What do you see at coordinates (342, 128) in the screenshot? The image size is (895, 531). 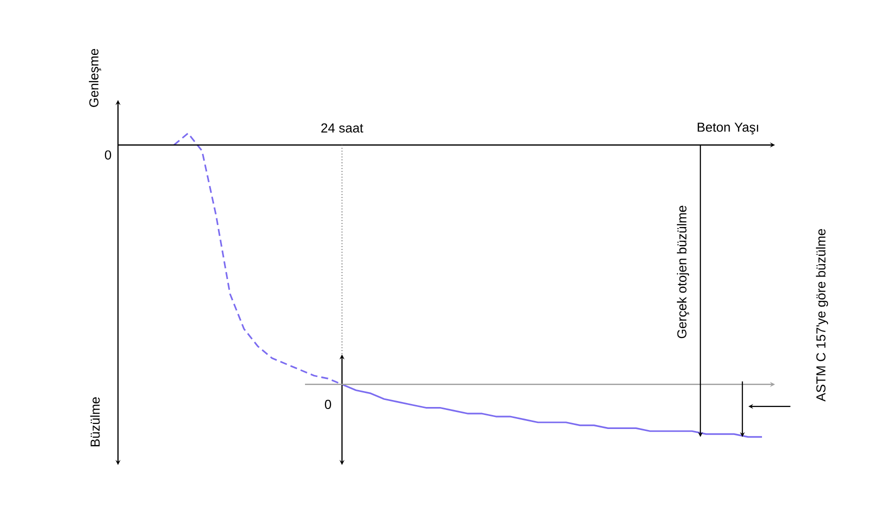 I see `text: 24 saat` at bounding box center [342, 128].